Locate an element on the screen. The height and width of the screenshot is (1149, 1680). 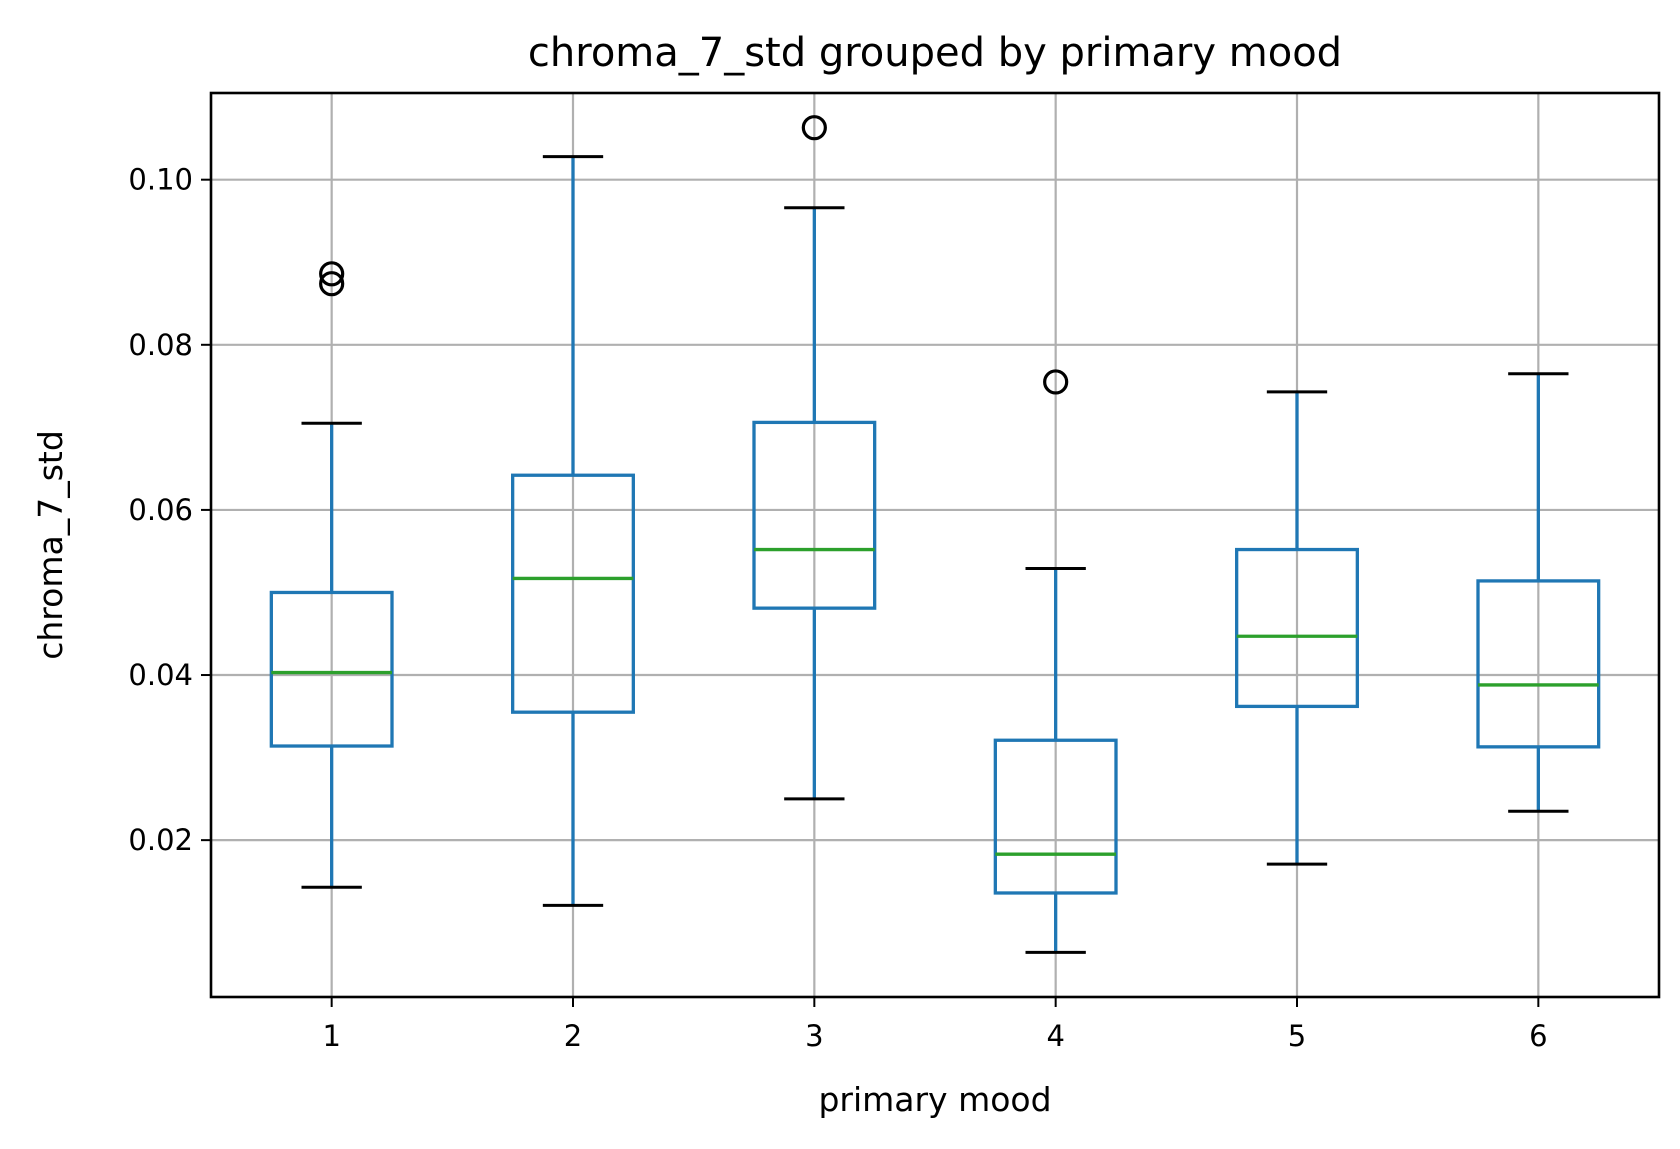
chart-title: chroma_7_std grouped by primary mood is located at coordinates (935, 53).